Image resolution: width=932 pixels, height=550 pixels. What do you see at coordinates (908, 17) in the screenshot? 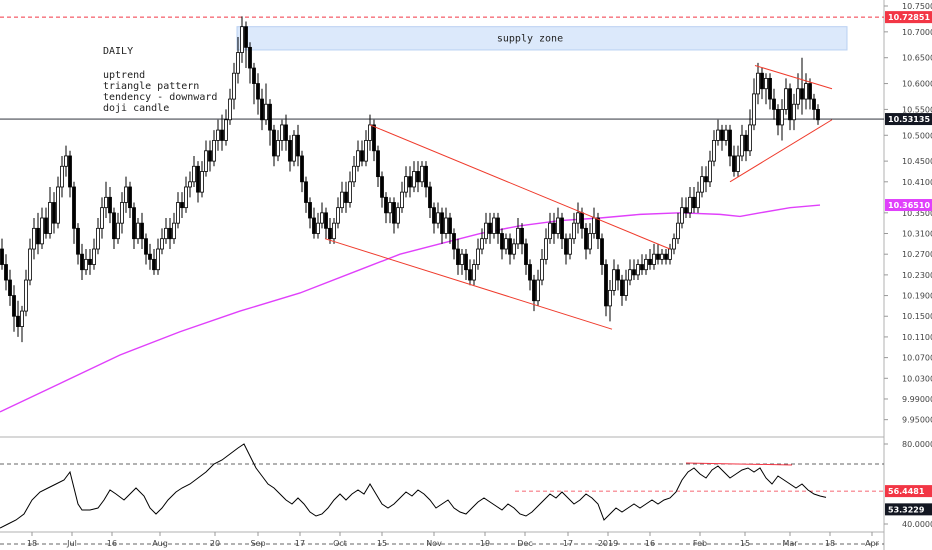
I see `high-price-tag: 10.72851` at bounding box center [908, 17].